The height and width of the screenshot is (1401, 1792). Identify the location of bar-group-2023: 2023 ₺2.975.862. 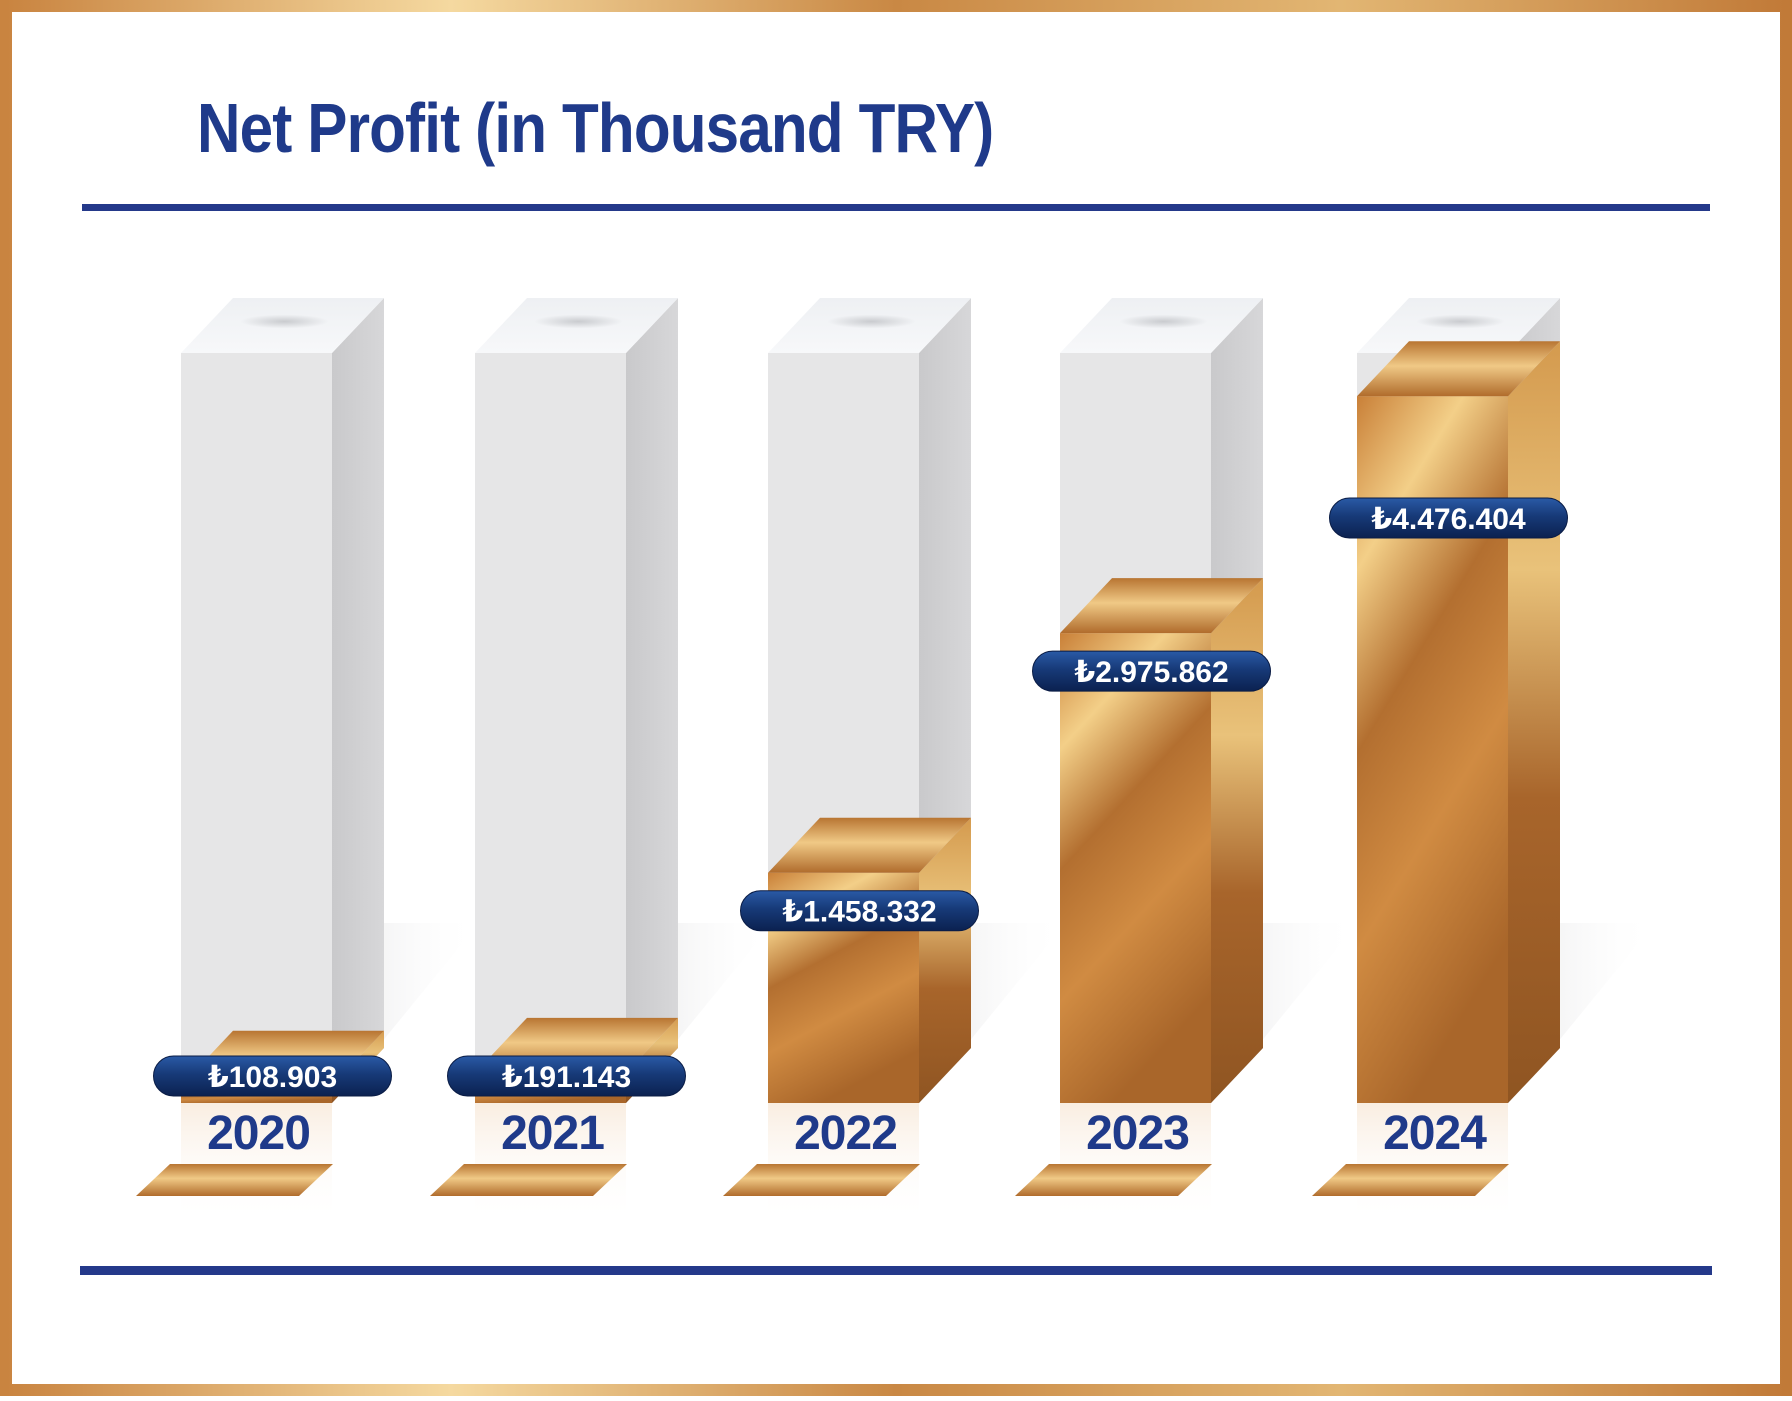
(1186, 760).